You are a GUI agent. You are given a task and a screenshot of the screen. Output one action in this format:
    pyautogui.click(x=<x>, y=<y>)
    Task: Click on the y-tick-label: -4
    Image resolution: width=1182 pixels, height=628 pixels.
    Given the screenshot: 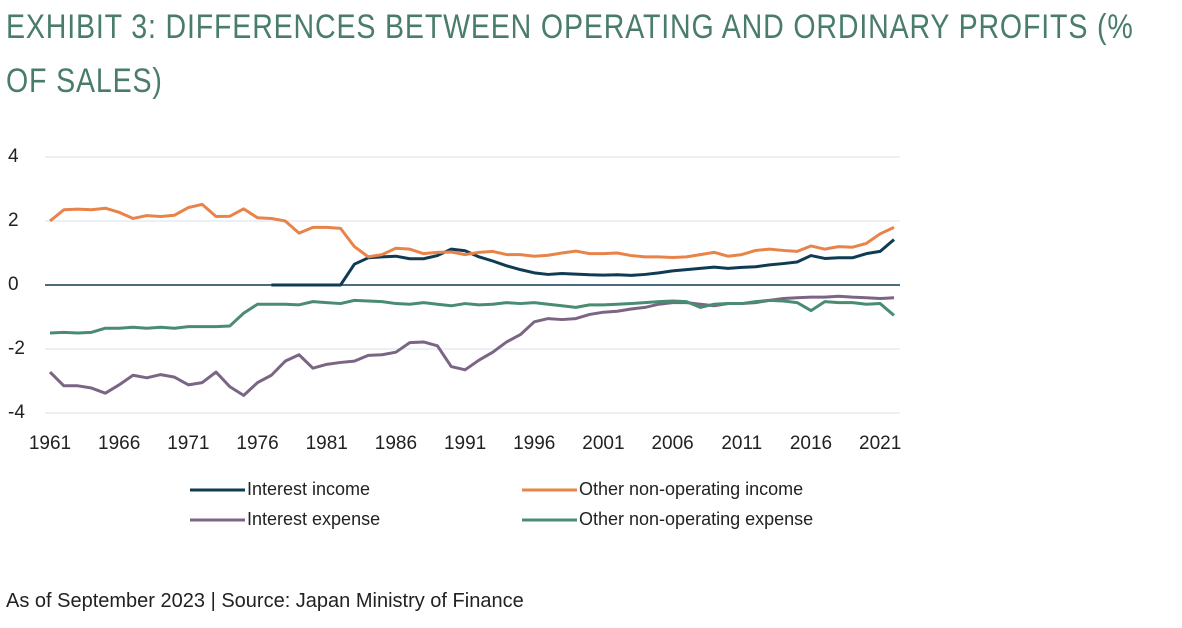 What is the action you would take?
    pyautogui.click(x=16, y=412)
    